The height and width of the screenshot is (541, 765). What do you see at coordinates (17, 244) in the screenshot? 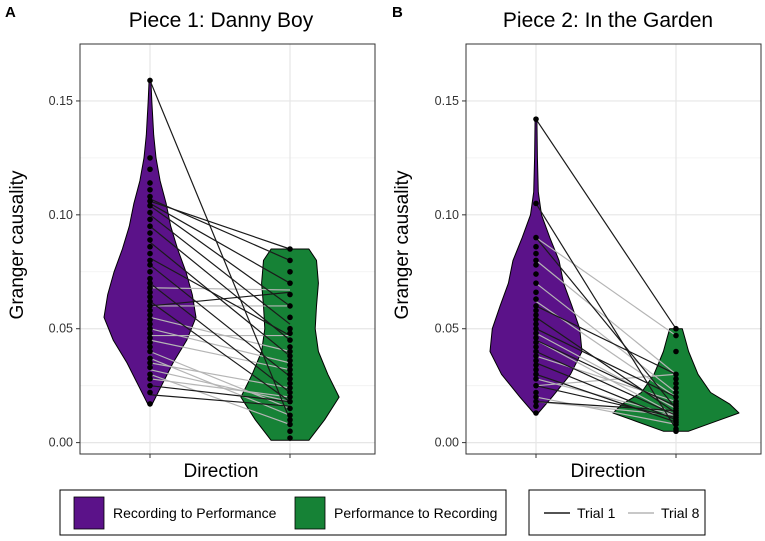
I see `panel-a-ylabel: Granger causality` at bounding box center [17, 244].